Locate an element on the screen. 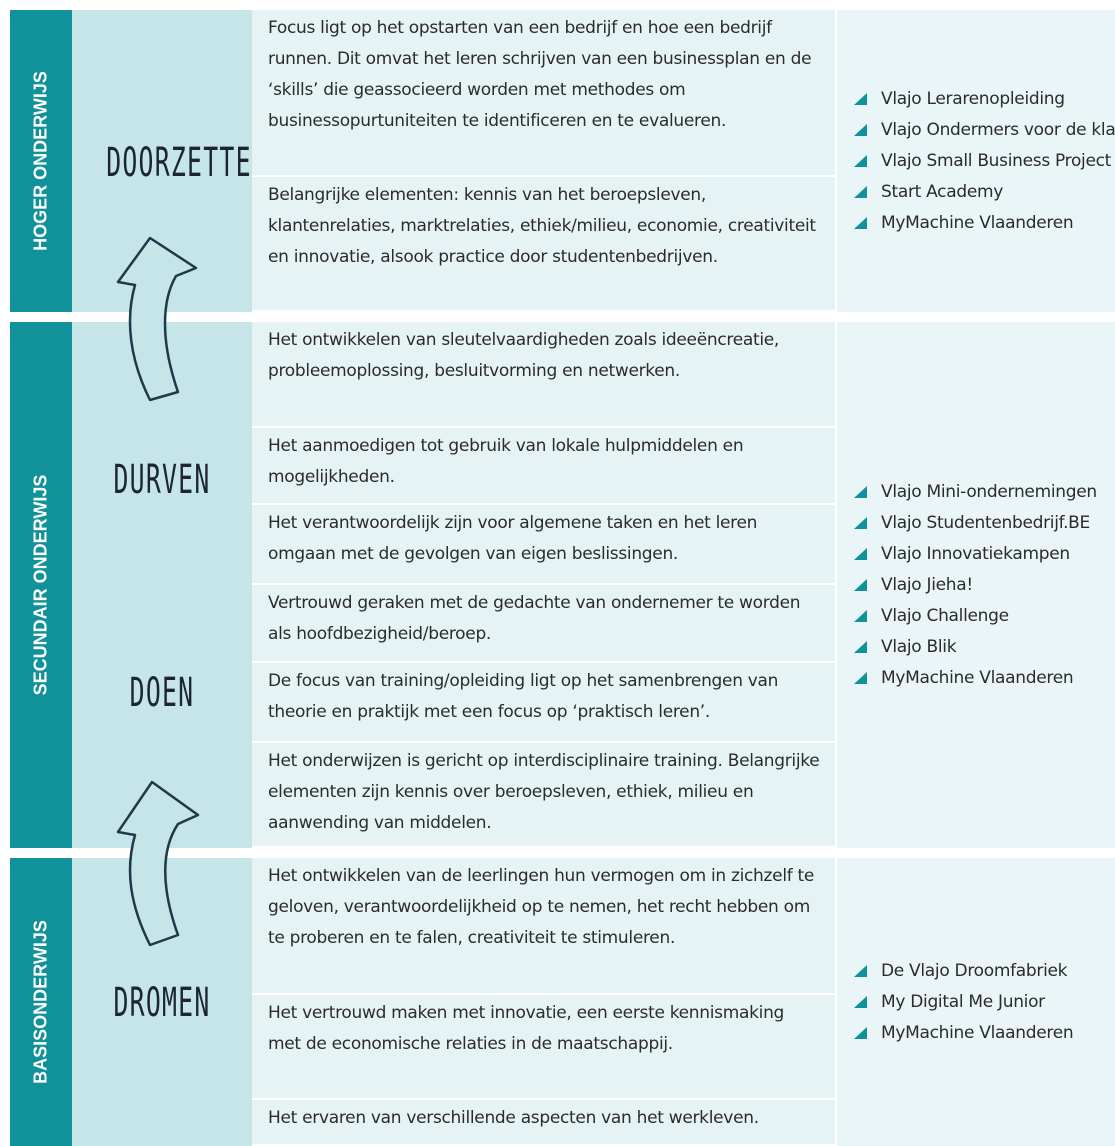 The height and width of the screenshot is (1146, 1115). stage-word: DOEN is located at coordinates (162, 693).